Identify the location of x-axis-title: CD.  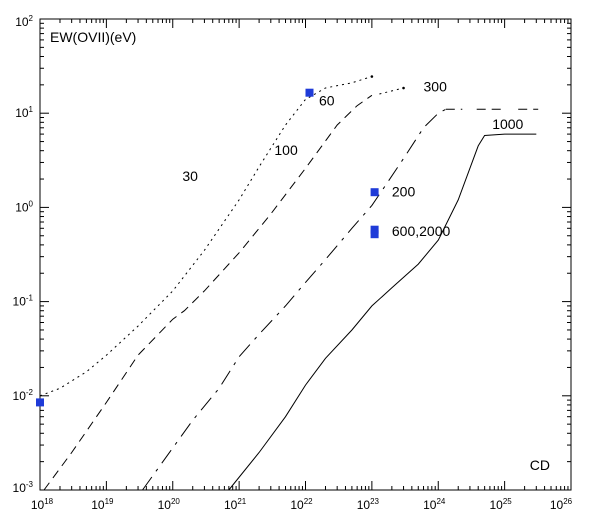
(540, 465).